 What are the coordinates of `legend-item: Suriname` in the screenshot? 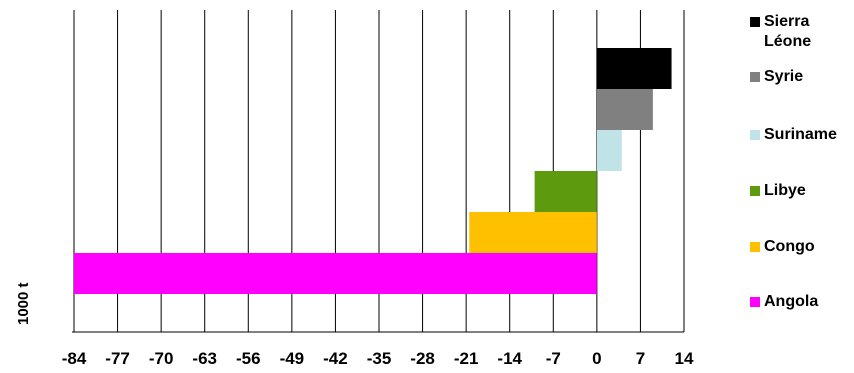 It's located at (793, 135).